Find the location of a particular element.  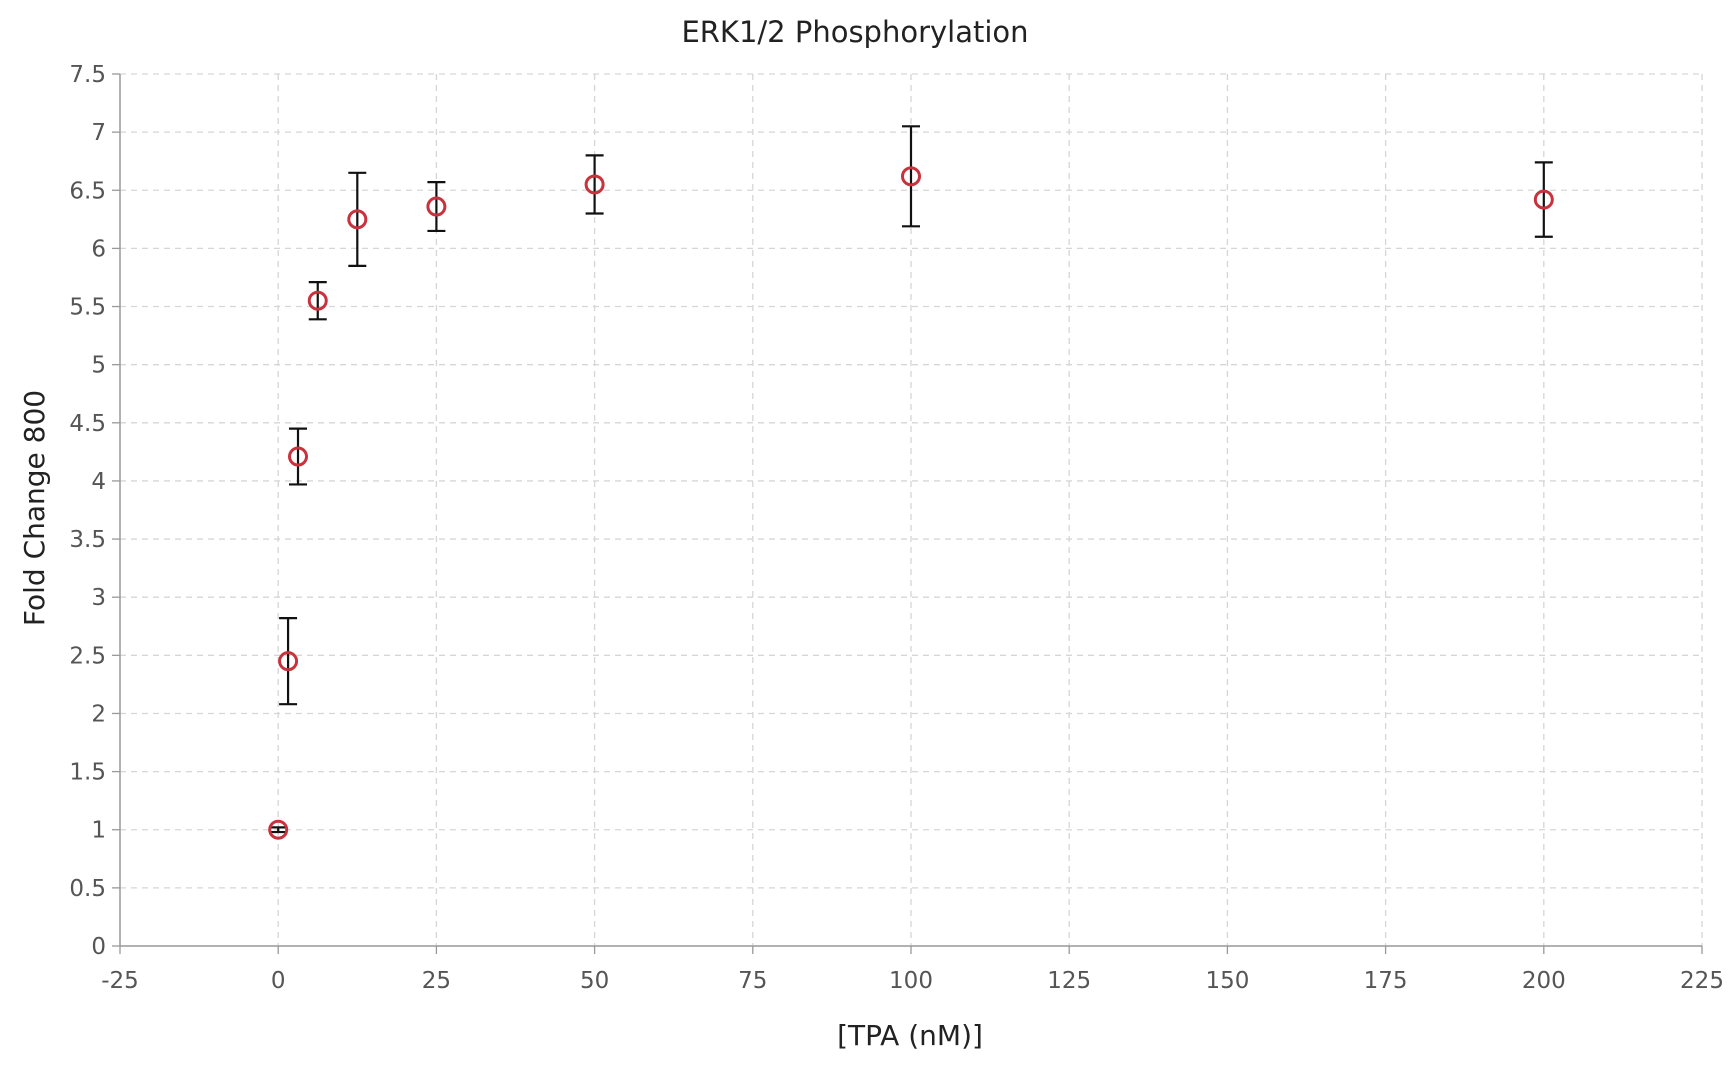

y-tick-label: 1 is located at coordinates (98, 831).